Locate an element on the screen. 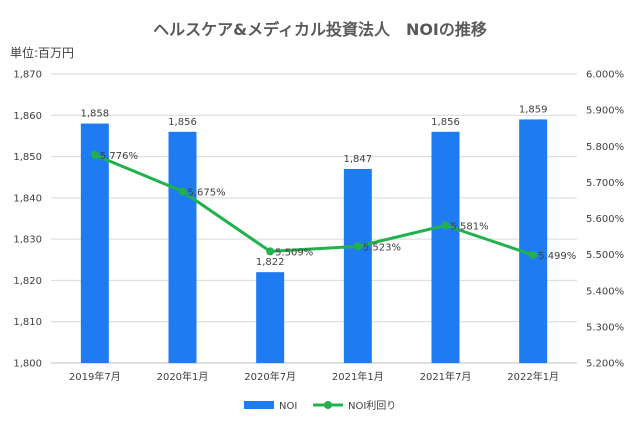 The height and width of the screenshot is (427, 640). y-right-tick-label: 5.600% is located at coordinates (605, 219).